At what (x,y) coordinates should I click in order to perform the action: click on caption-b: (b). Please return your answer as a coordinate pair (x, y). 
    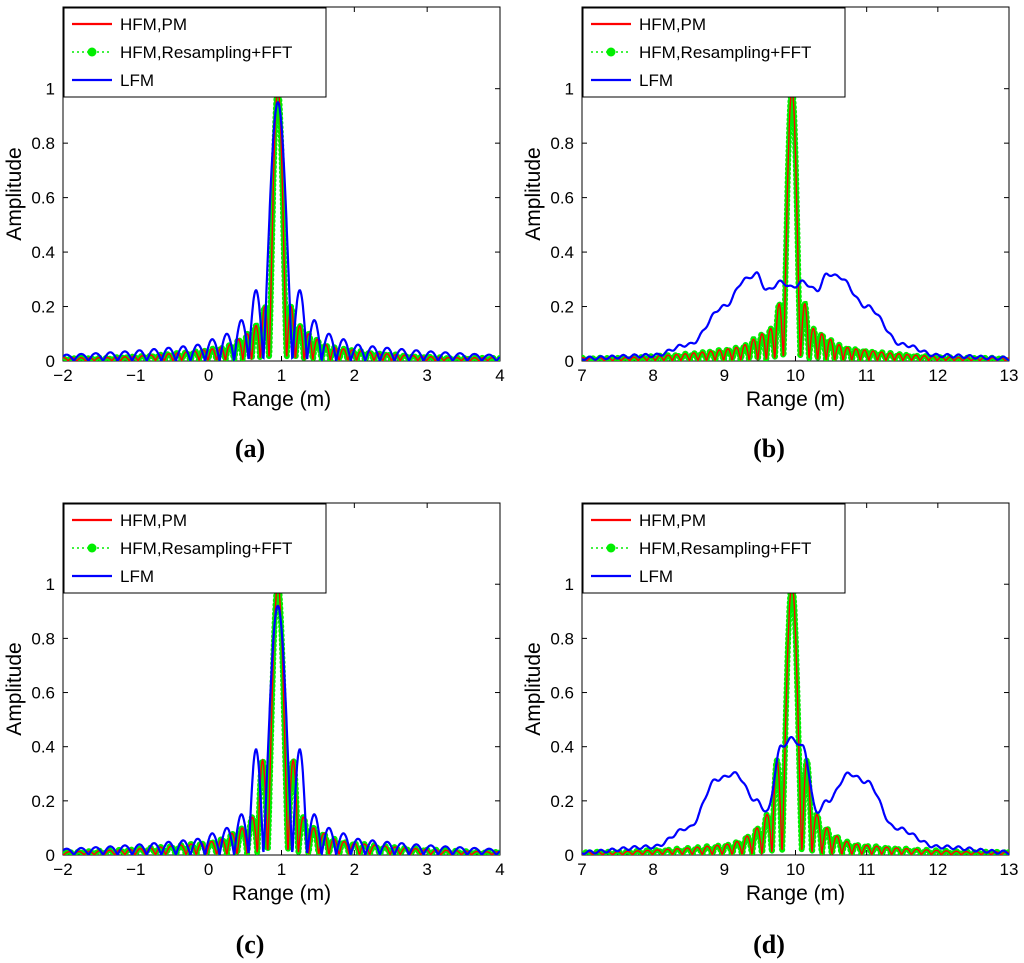
    Looking at the image, I should click on (769, 448).